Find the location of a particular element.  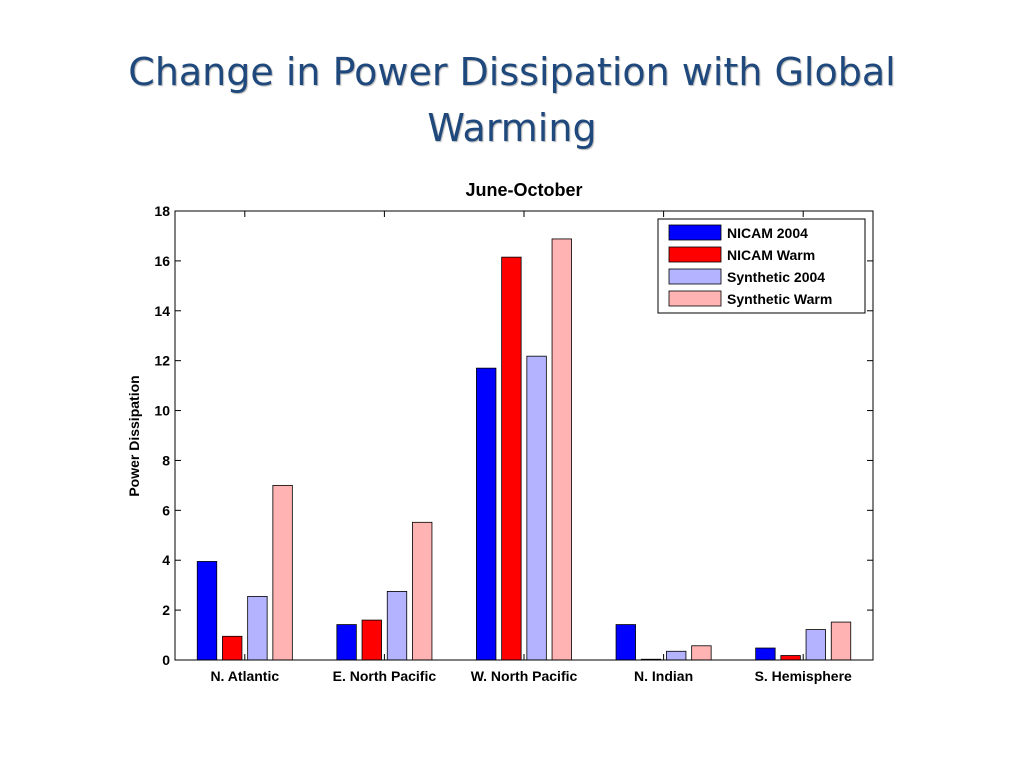

x-tick-label: W. North Pacific is located at coordinates (524, 676).